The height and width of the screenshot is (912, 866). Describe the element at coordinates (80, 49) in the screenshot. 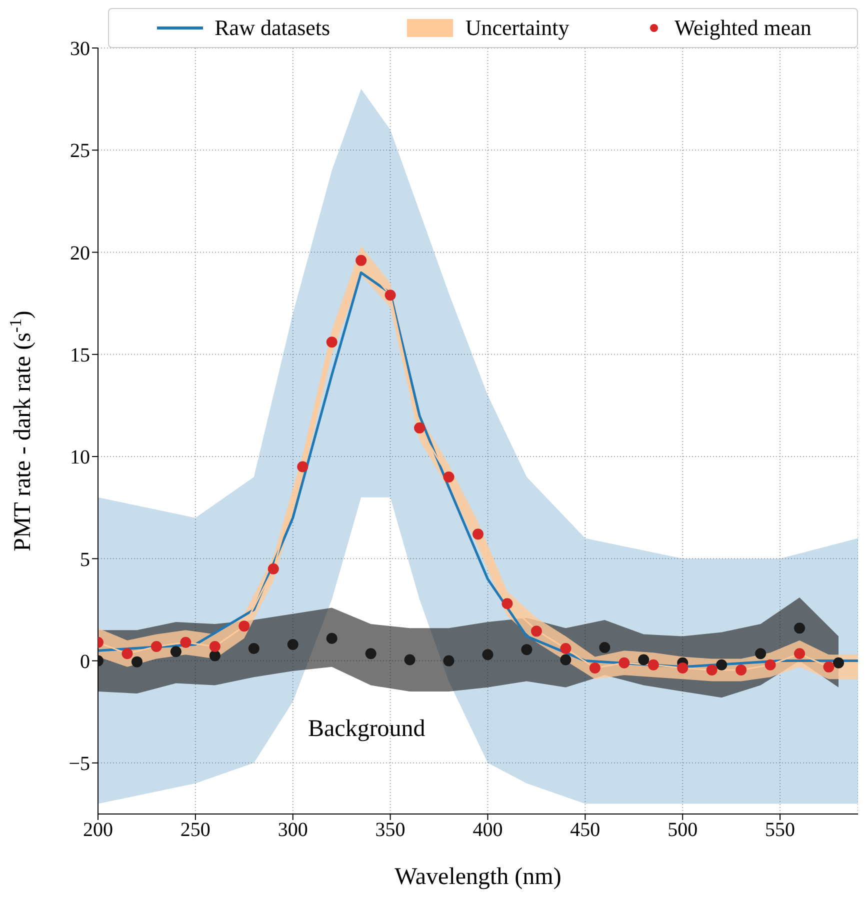

I see `y-tick-label: 30` at that location.